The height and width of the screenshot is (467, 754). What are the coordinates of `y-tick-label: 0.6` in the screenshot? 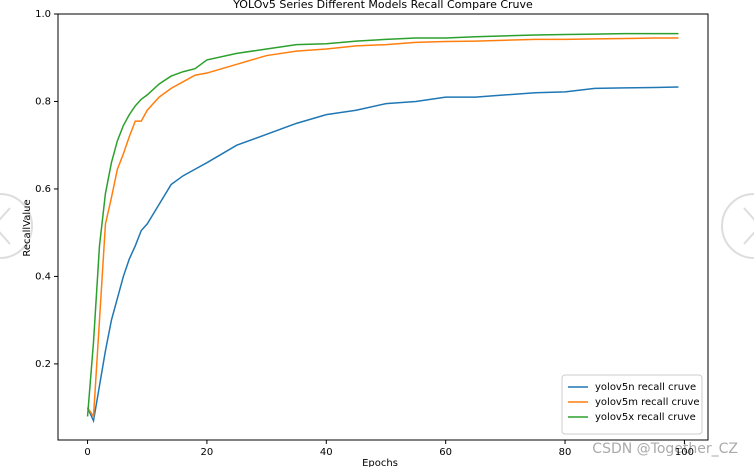 It's located at (43, 189).